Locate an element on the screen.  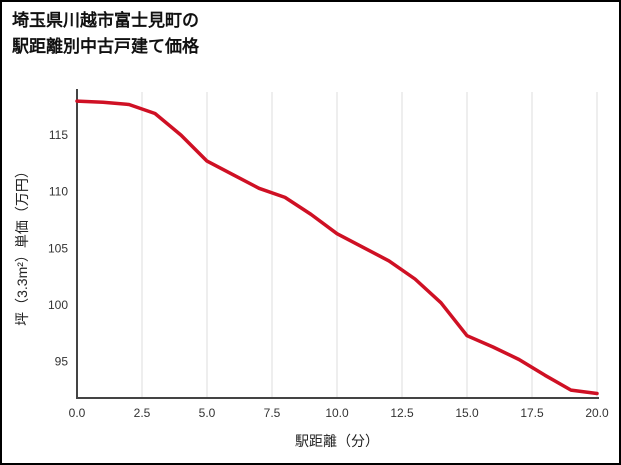
x-axis-label: 駅距離（分） is located at coordinates (337, 441).